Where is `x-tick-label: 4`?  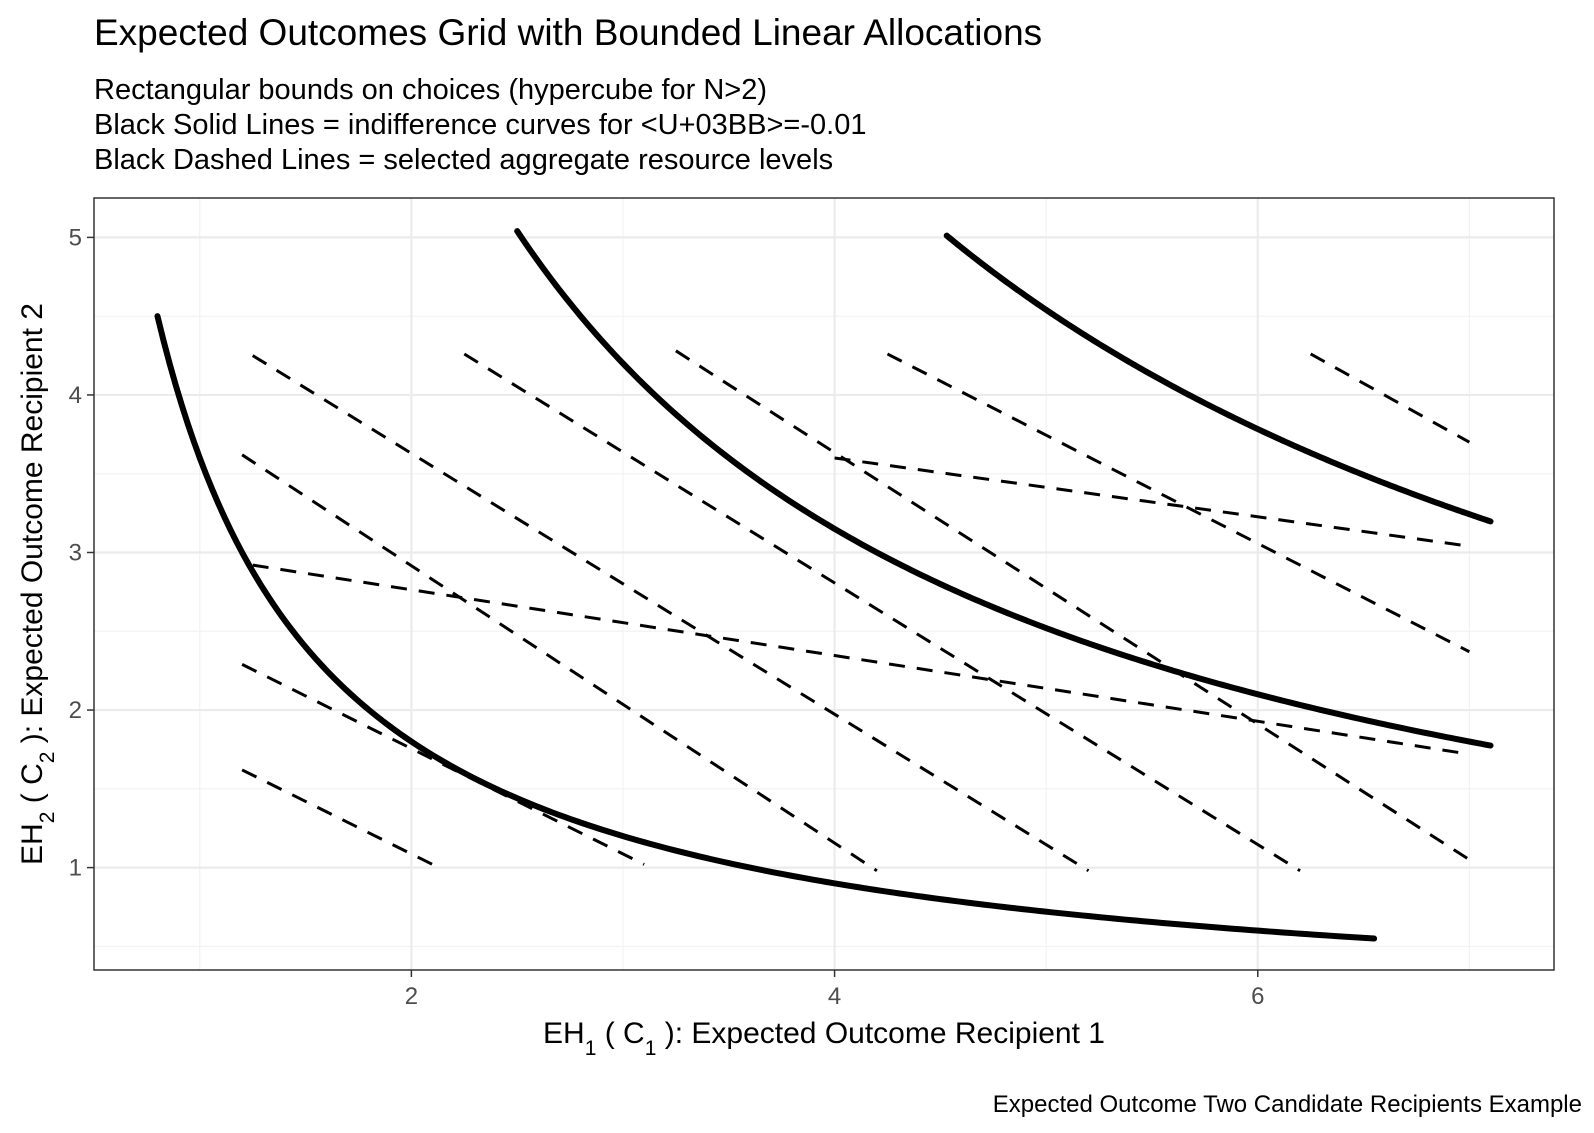
x-tick-label: 4 is located at coordinates (834, 996).